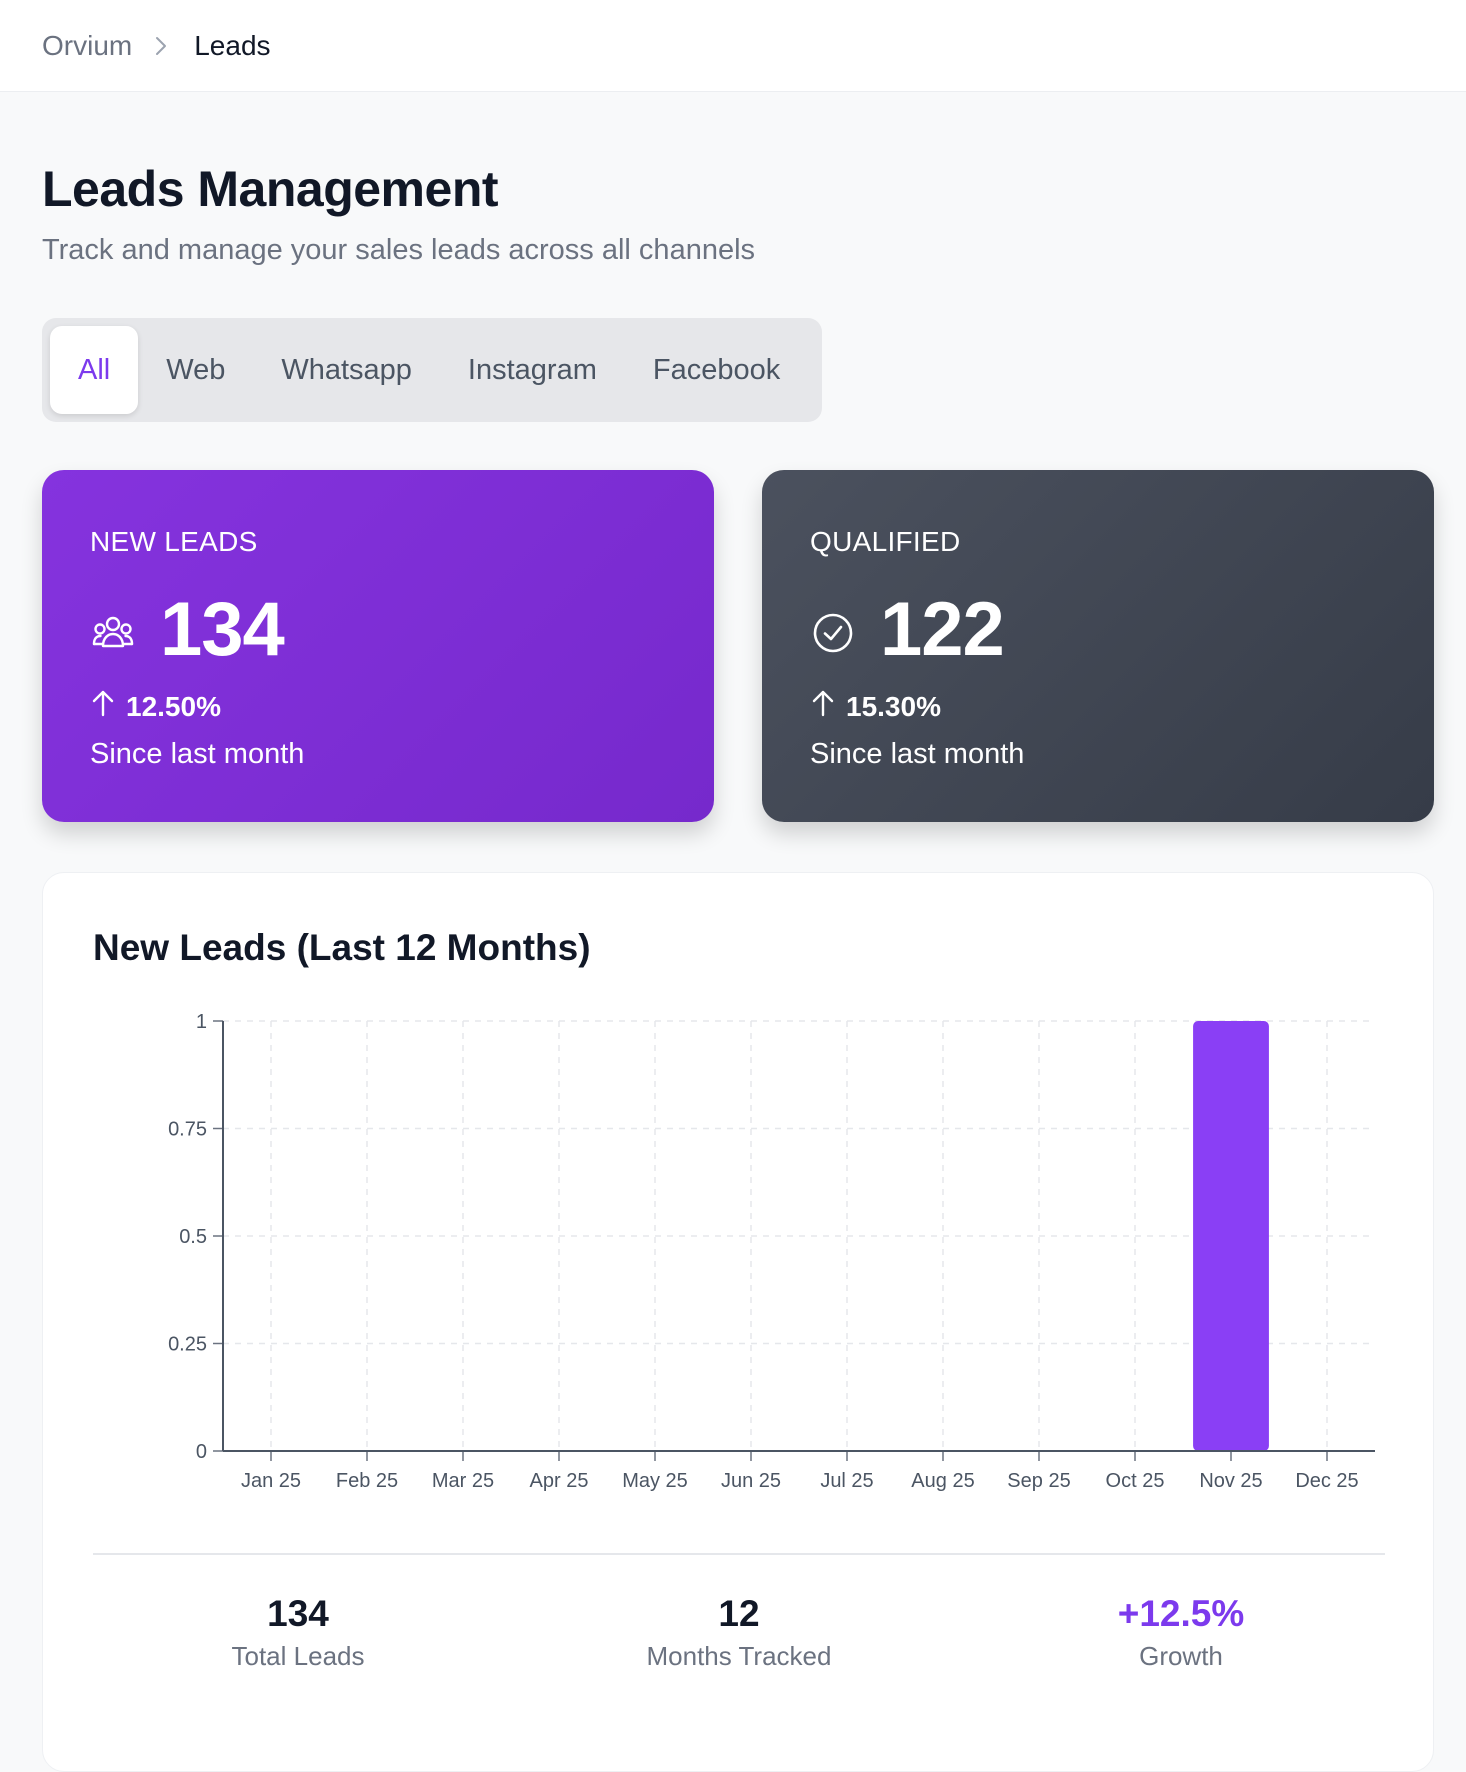 The width and height of the screenshot is (1466, 1772). What do you see at coordinates (1181, 1656) in the screenshot?
I see `growth-label: Growth` at bounding box center [1181, 1656].